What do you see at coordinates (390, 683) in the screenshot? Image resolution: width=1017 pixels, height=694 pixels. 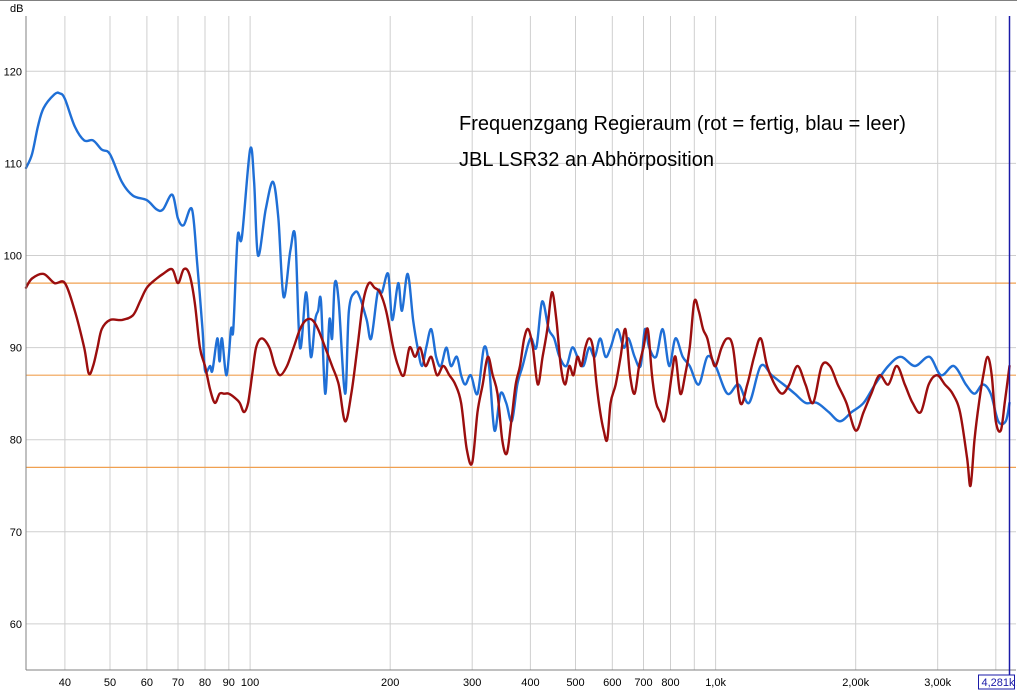 I see `x-tick-label: 200` at bounding box center [390, 683].